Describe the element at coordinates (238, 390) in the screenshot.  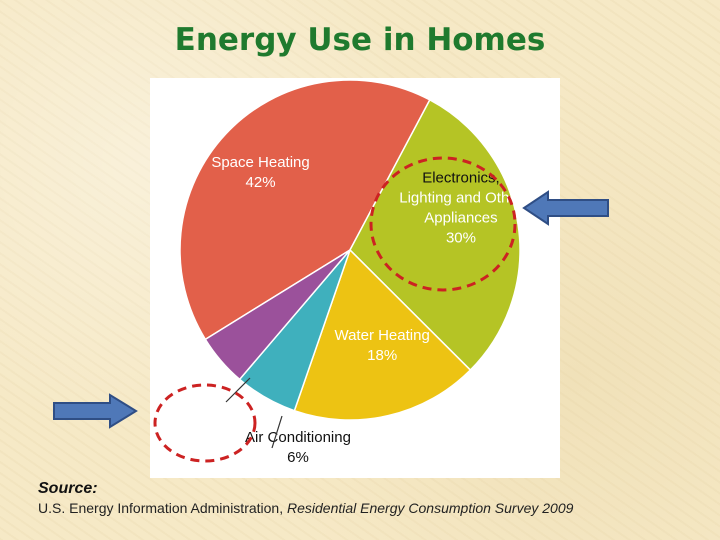
I see `leader-line-refrigeration` at that location.